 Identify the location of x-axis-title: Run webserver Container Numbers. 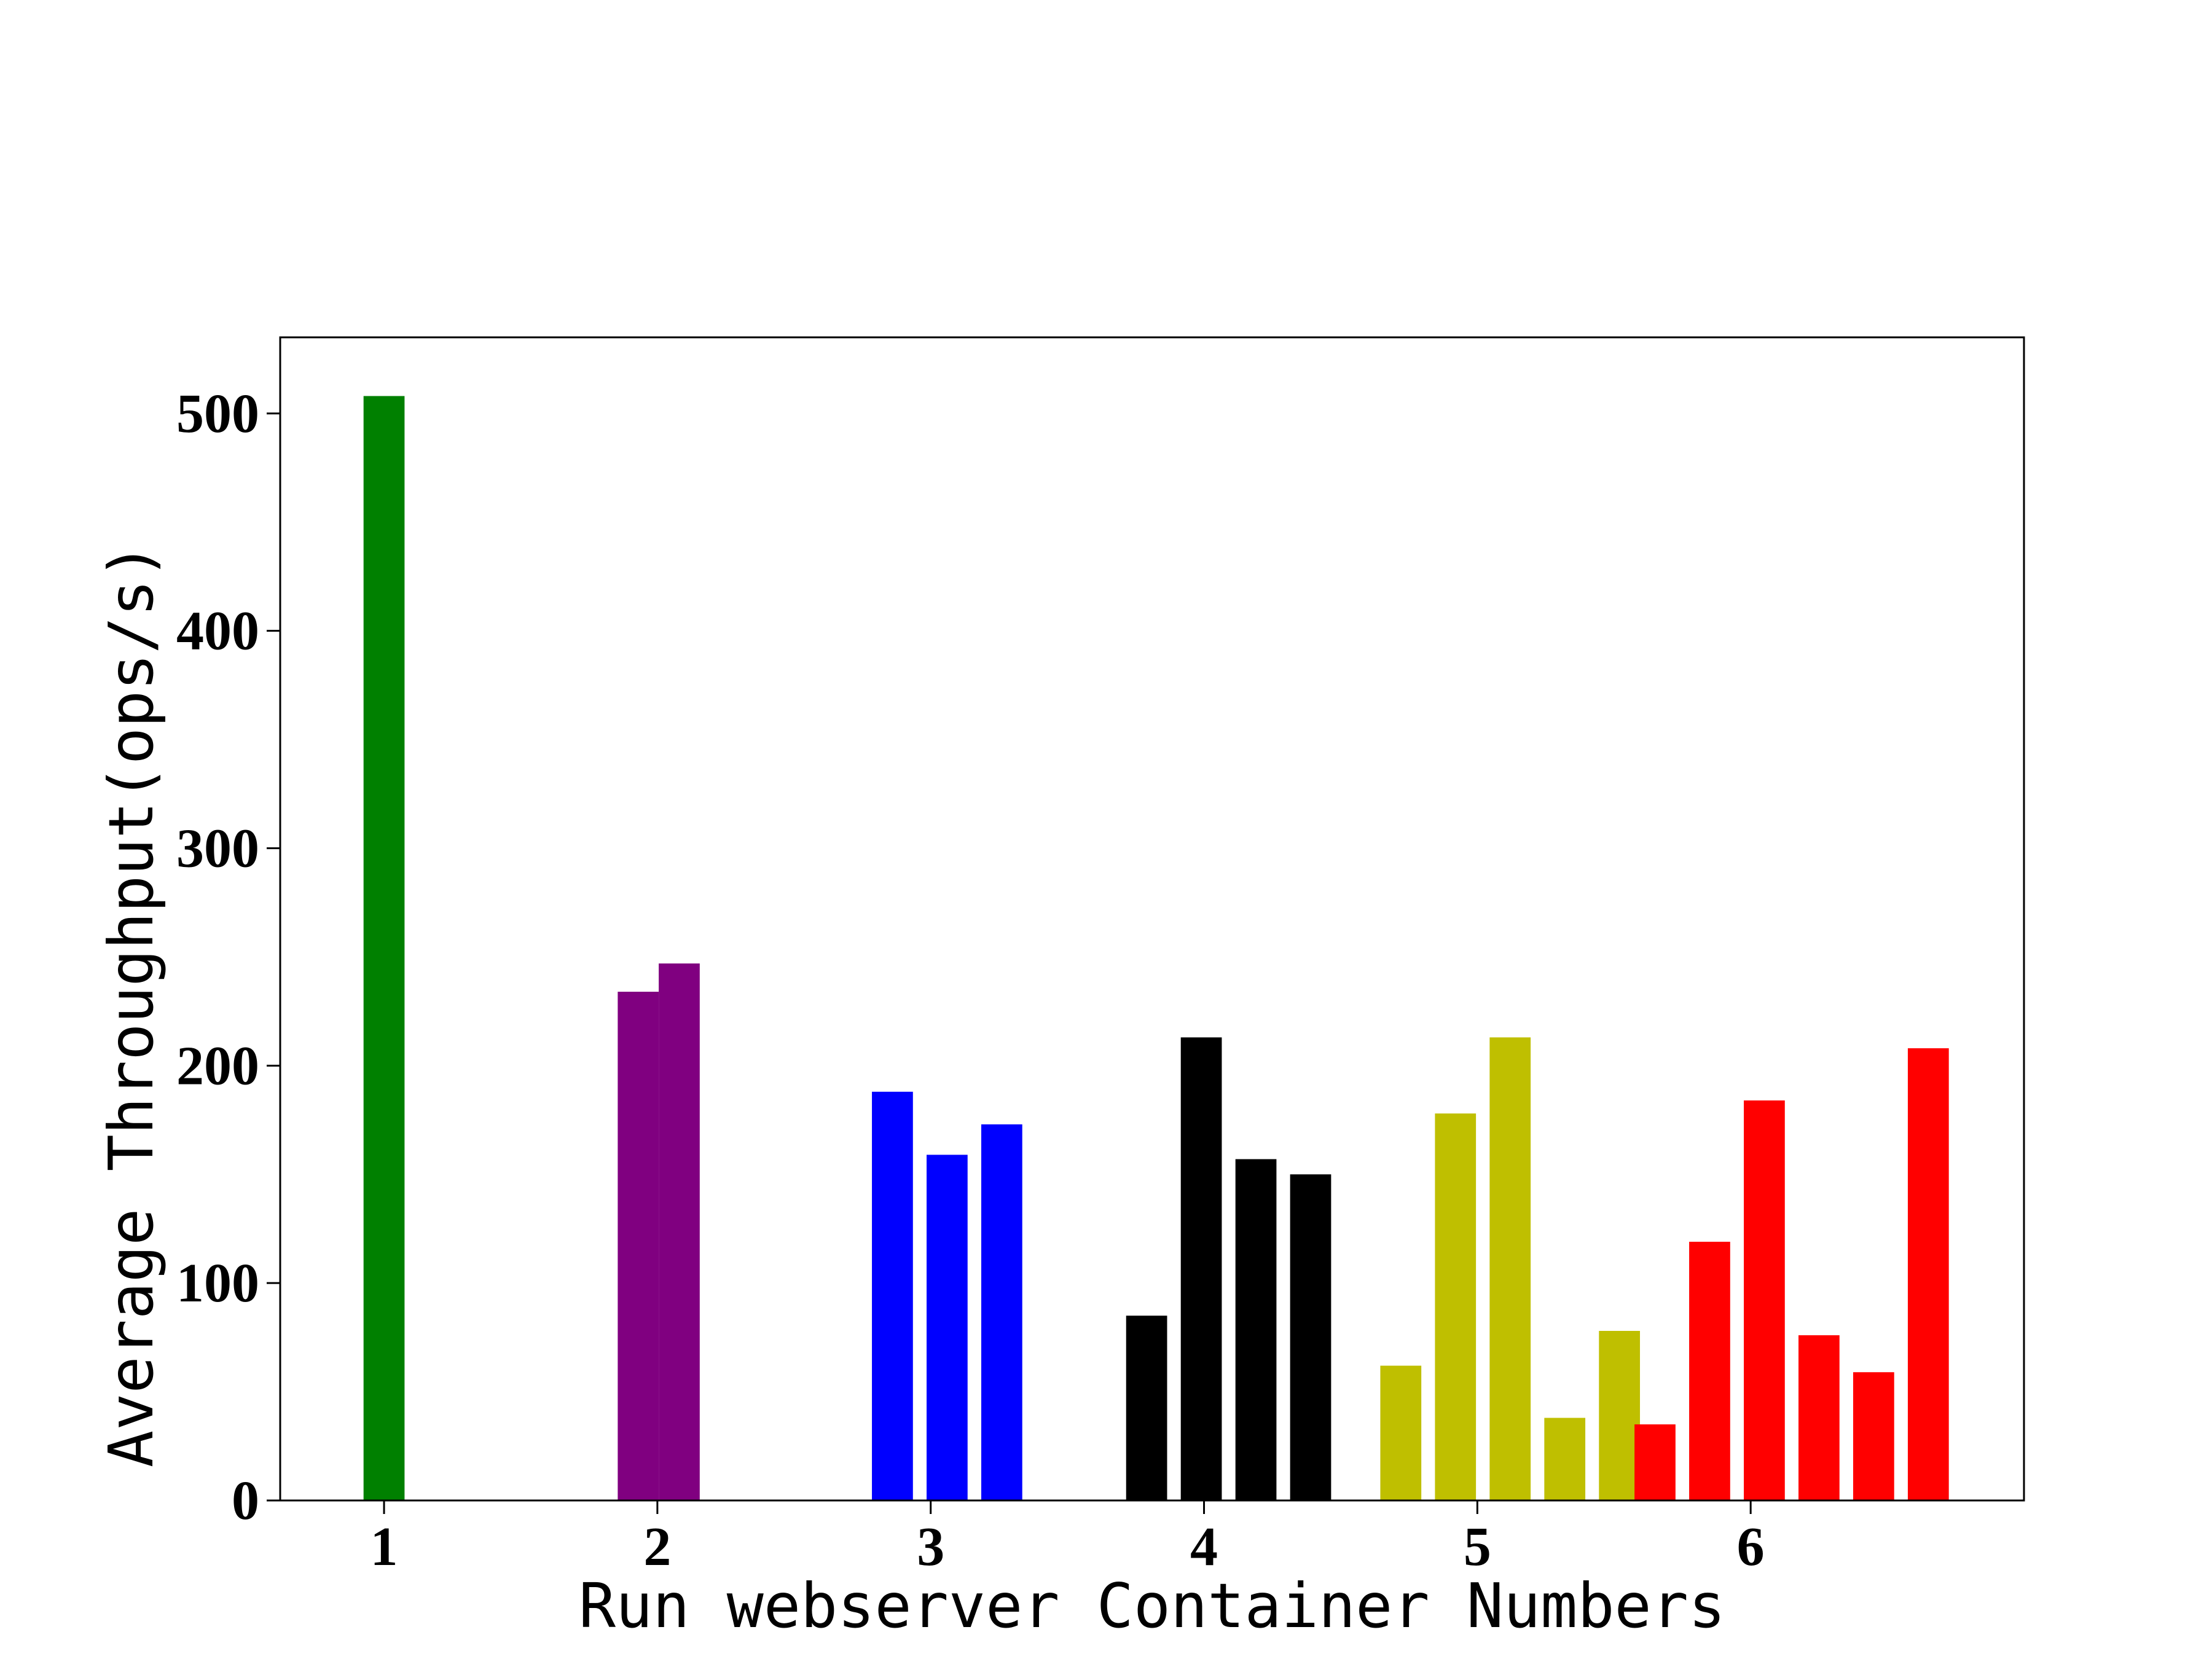
(1152, 1606).